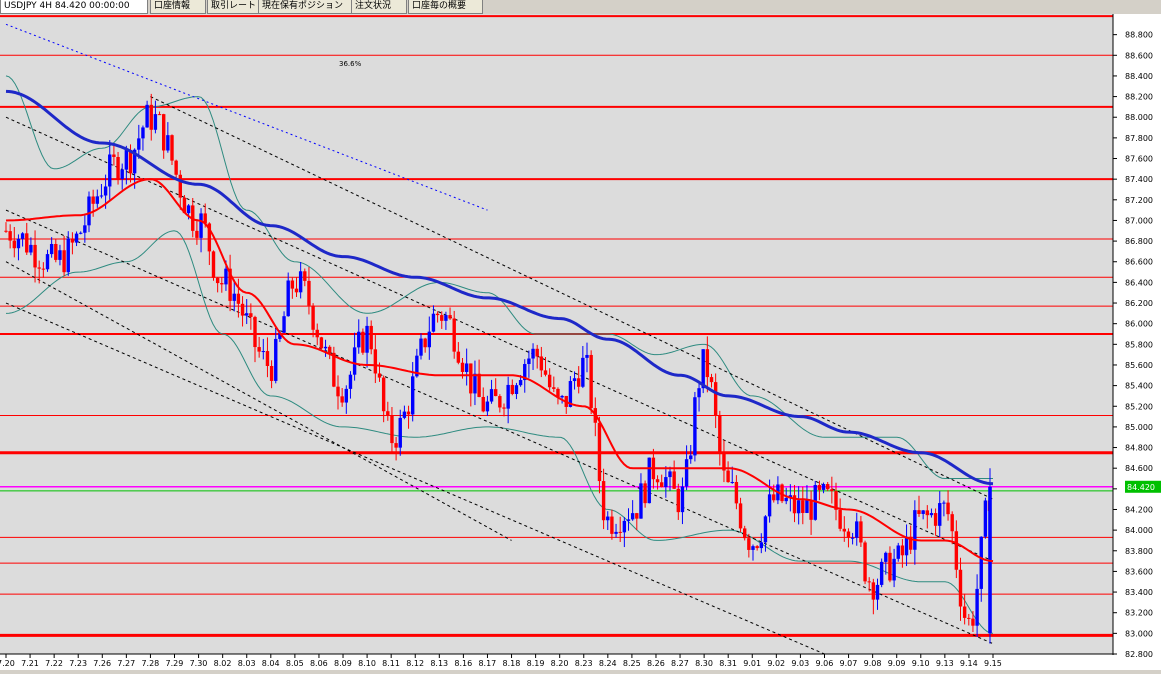  What do you see at coordinates (78, 663) in the screenshot?
I see `x-tick-label: 7.23` at bounding box center [78, 663].